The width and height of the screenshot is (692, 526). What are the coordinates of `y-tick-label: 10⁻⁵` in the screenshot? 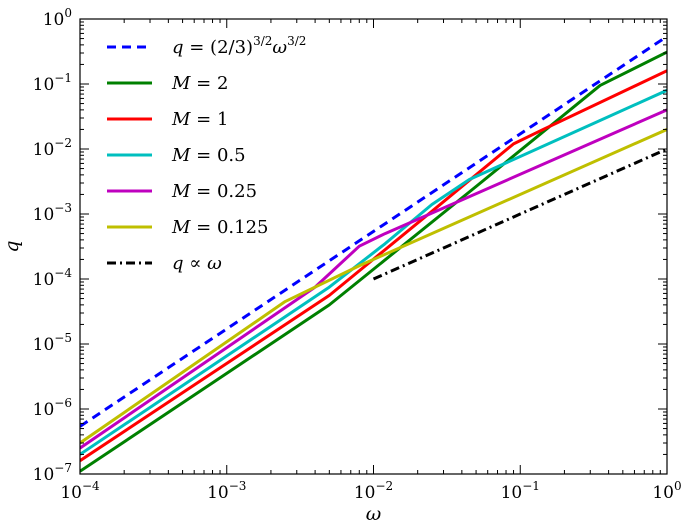 It's located at (52, 343).